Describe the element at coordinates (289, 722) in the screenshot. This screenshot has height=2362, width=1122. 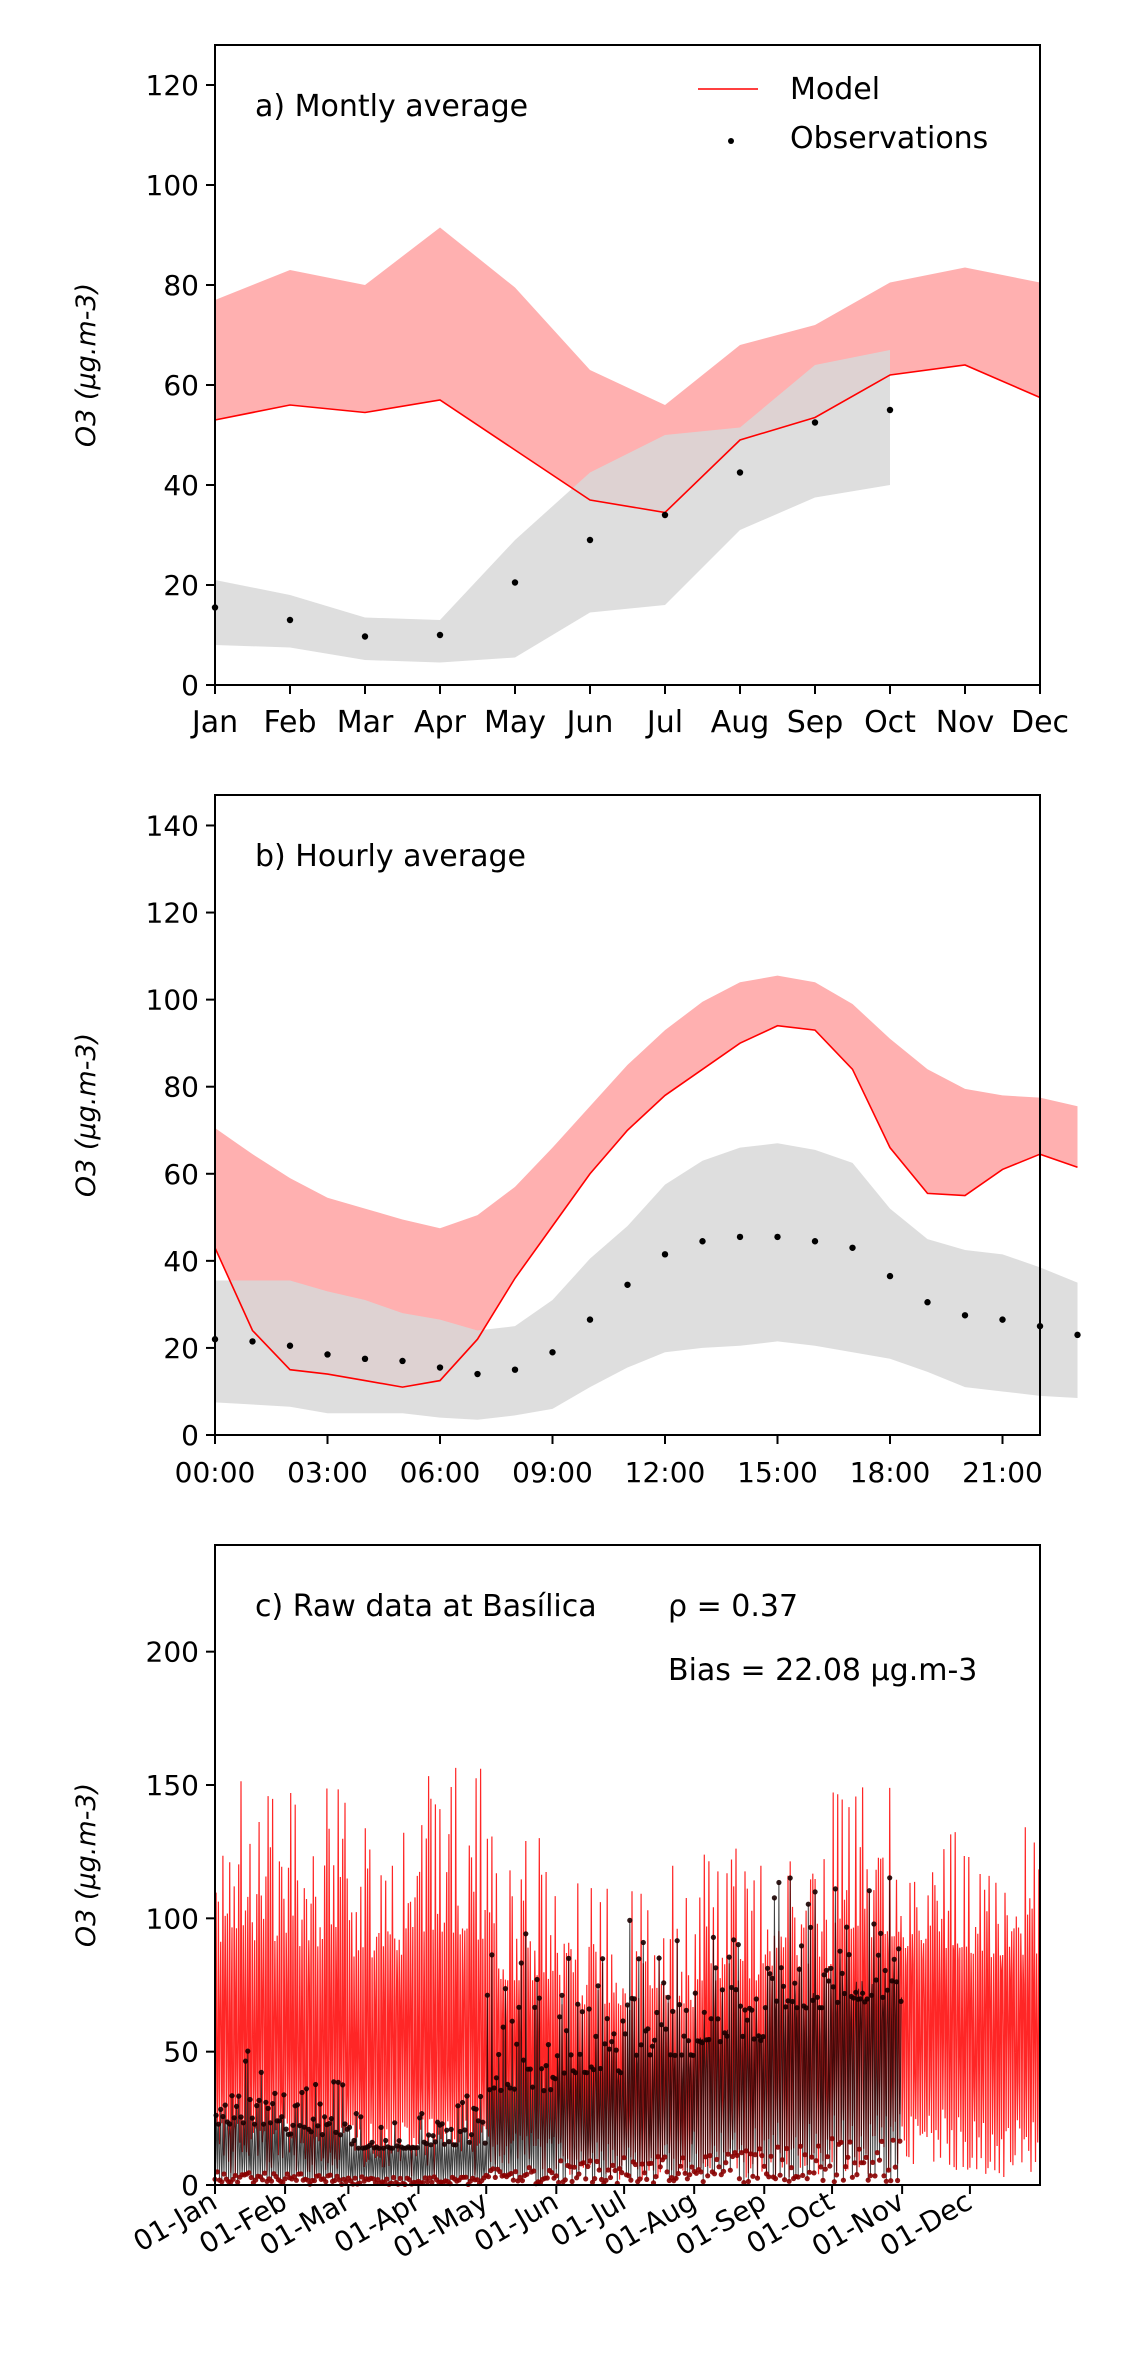
I see `panel-a-xtick-label-1: Feb` at that location.